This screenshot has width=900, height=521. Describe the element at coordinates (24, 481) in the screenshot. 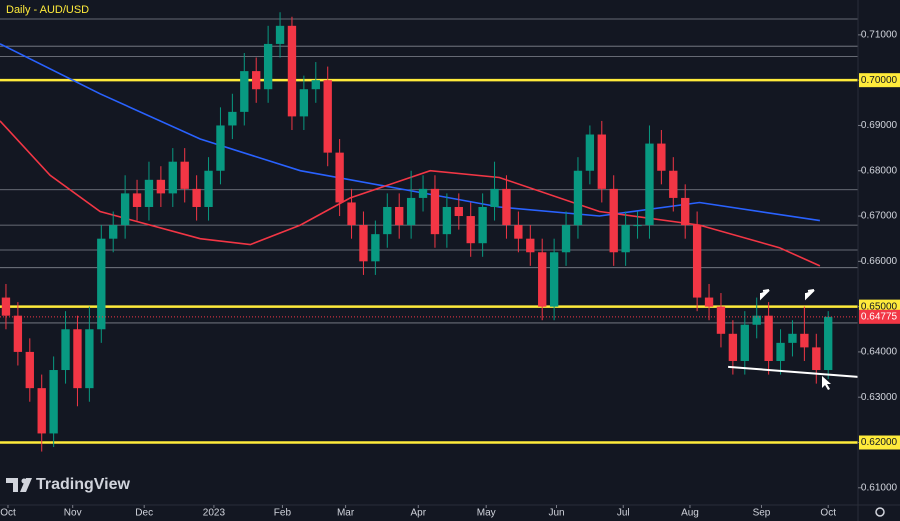

I see `logo-dot` at that location.